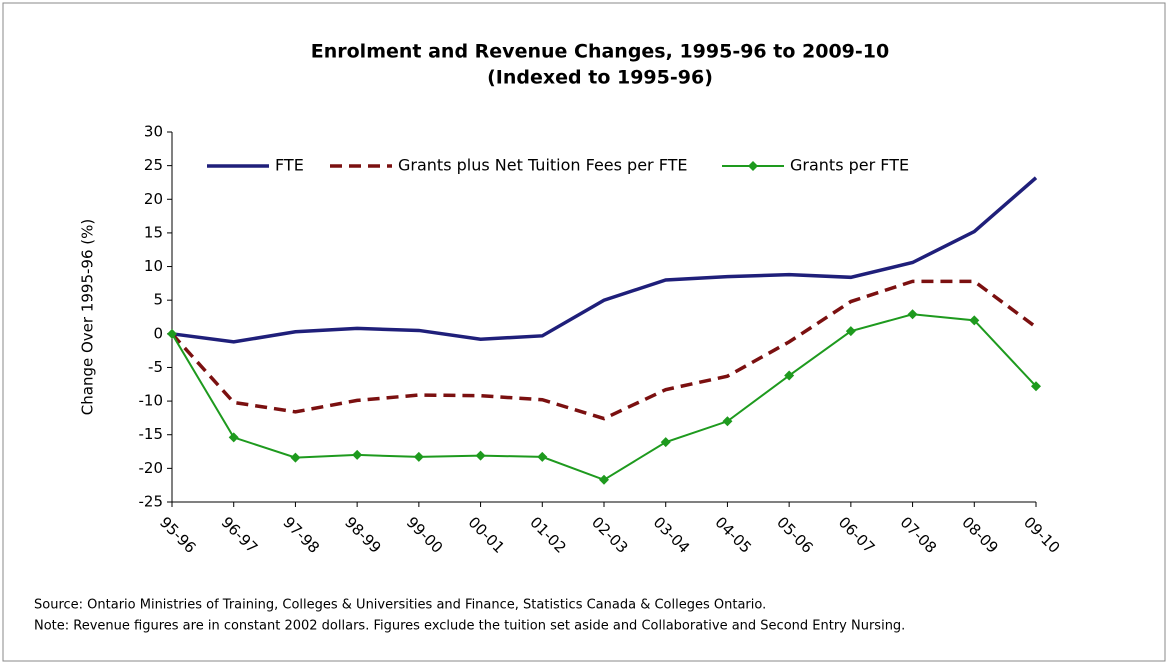 This screenshot has height=664, width=1168. Describe the element at coordinates (158, 300) in the screenshot. I see `y-tick-label: 5` at that location.